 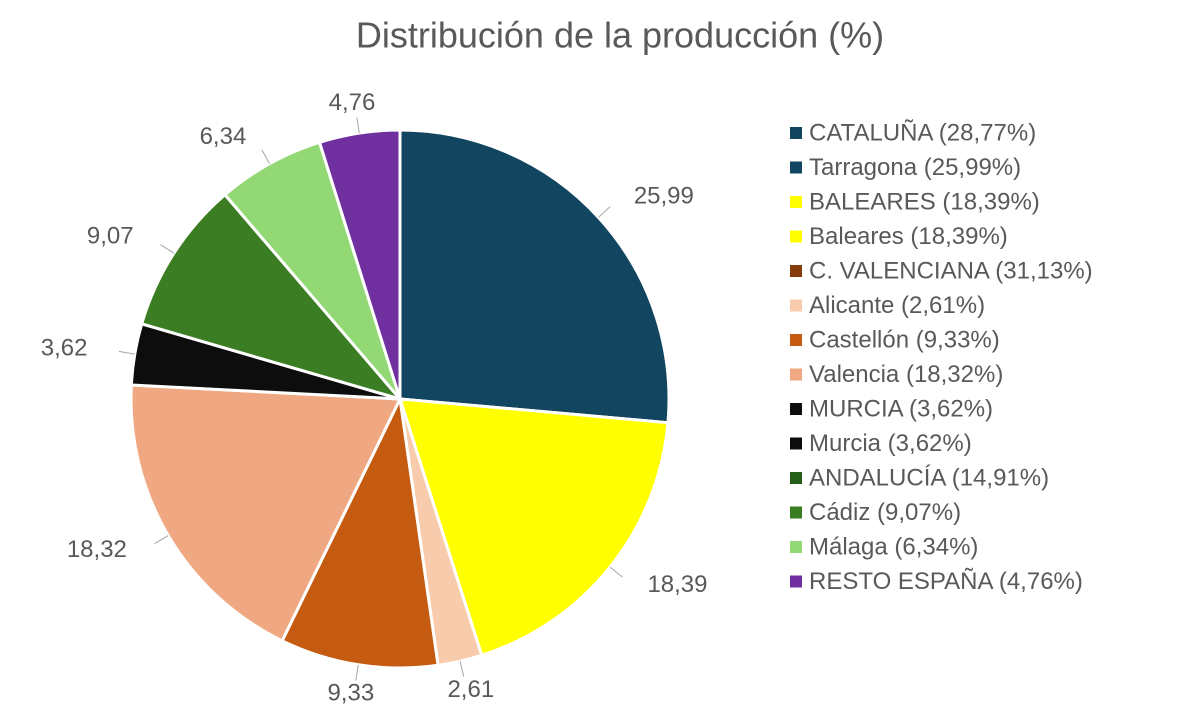 I want to click on legend-label: Alicante (2,61%), so click(x=897, y=305).